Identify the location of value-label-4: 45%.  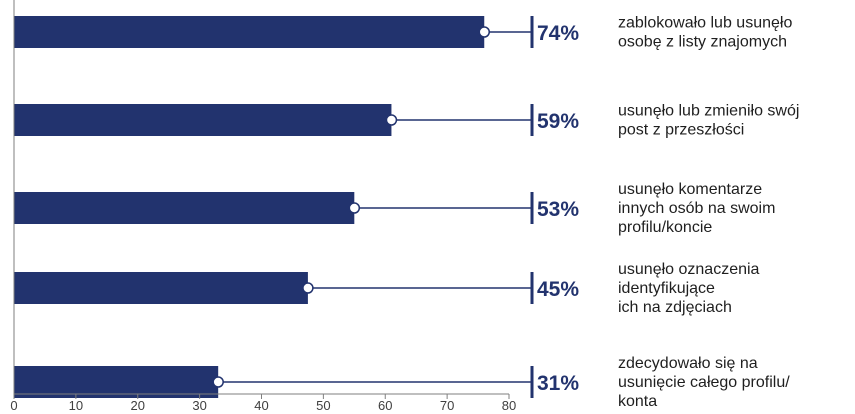
(558, 289).